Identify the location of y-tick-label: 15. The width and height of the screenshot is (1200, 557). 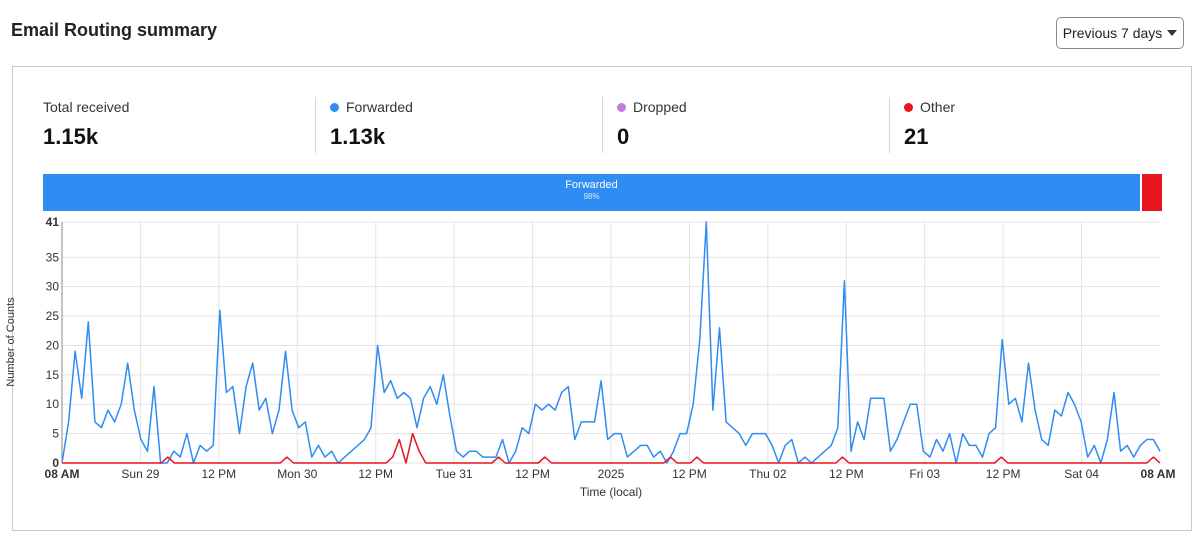
(53, 375).